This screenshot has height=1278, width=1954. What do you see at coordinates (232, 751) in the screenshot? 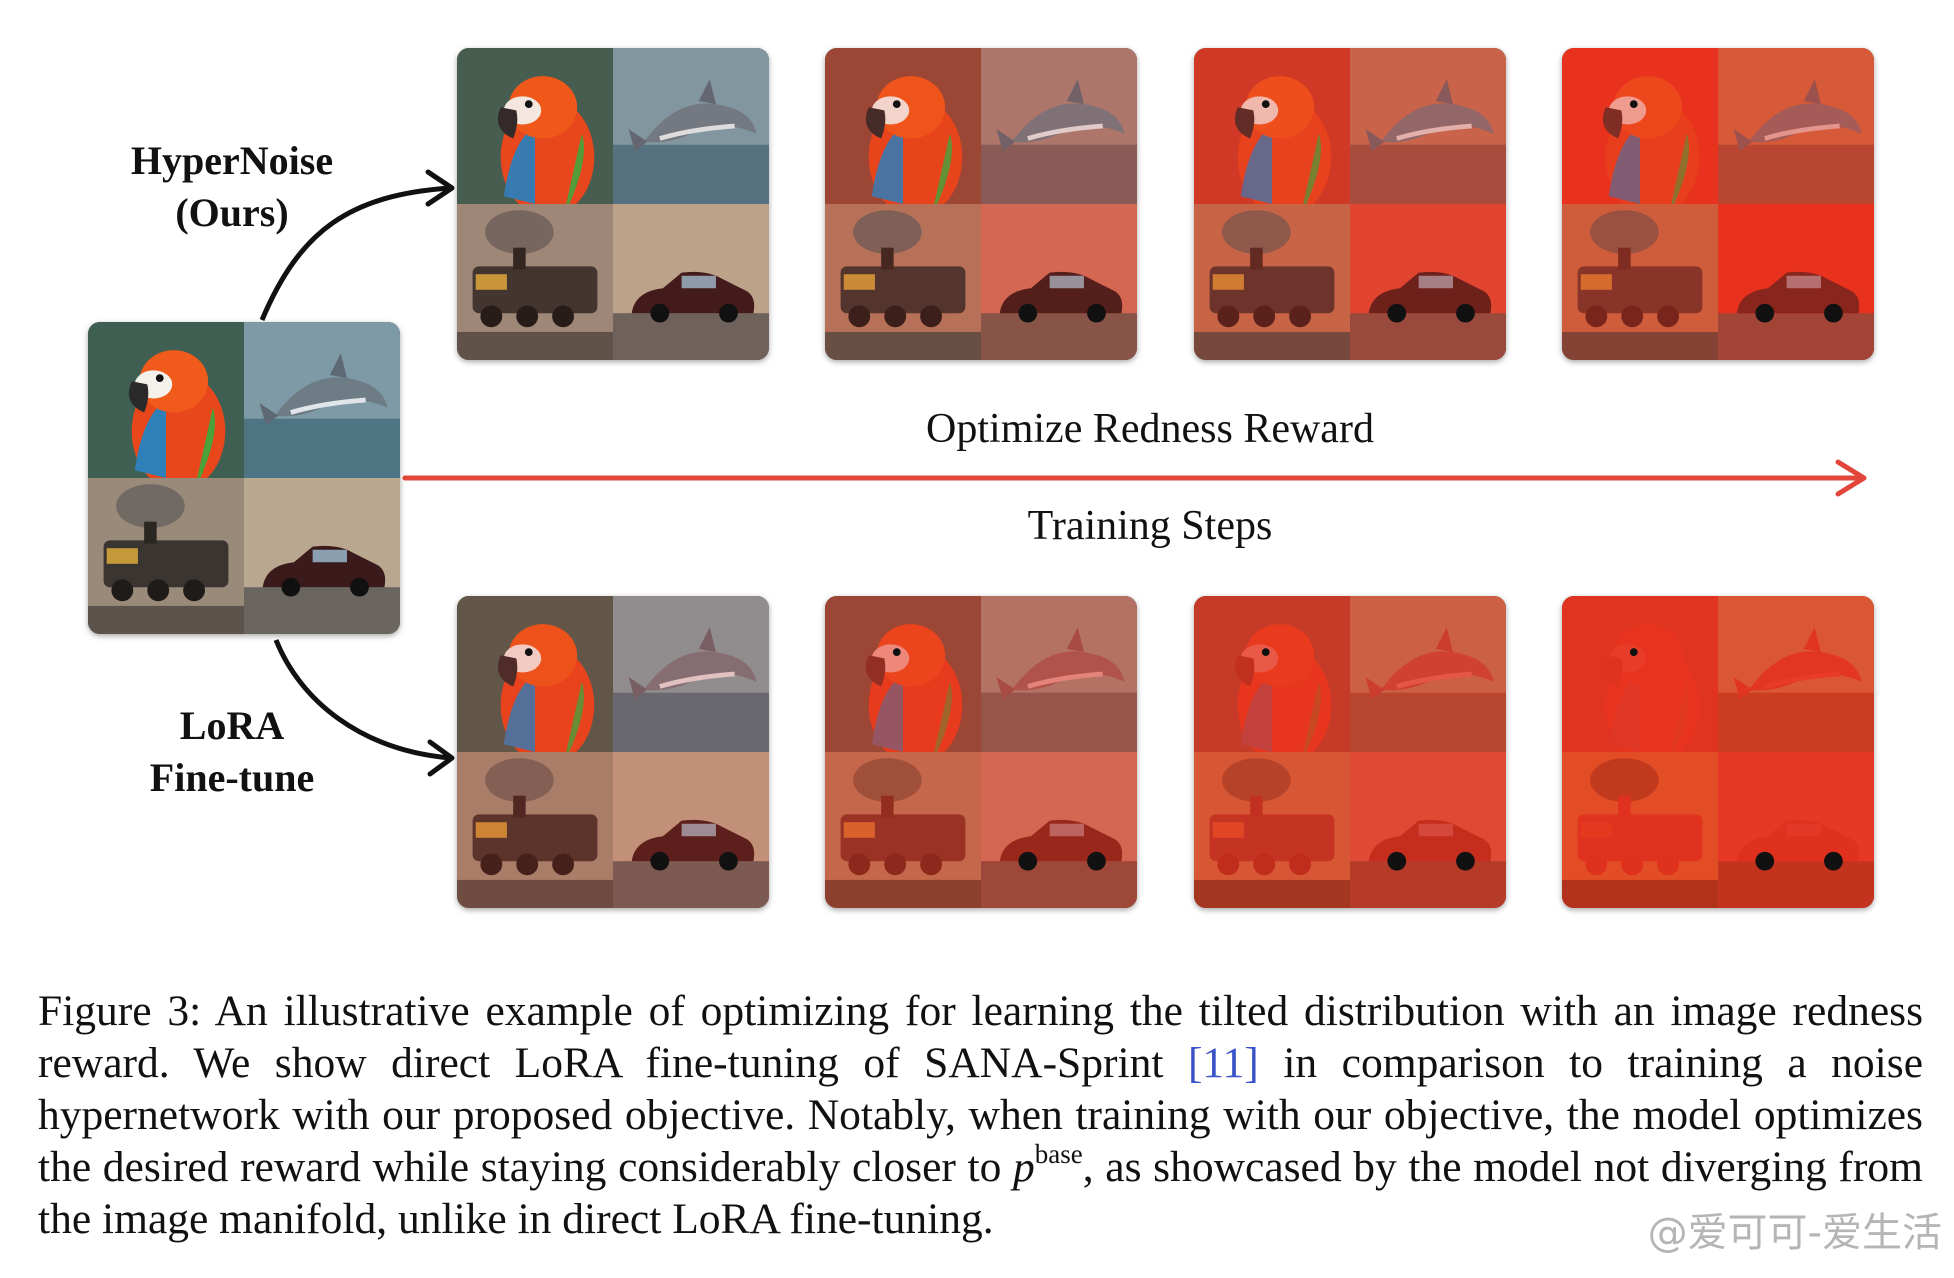
I see `lora-finetune-label: LoRA Fine-tune` at bounding box center [232, 751].